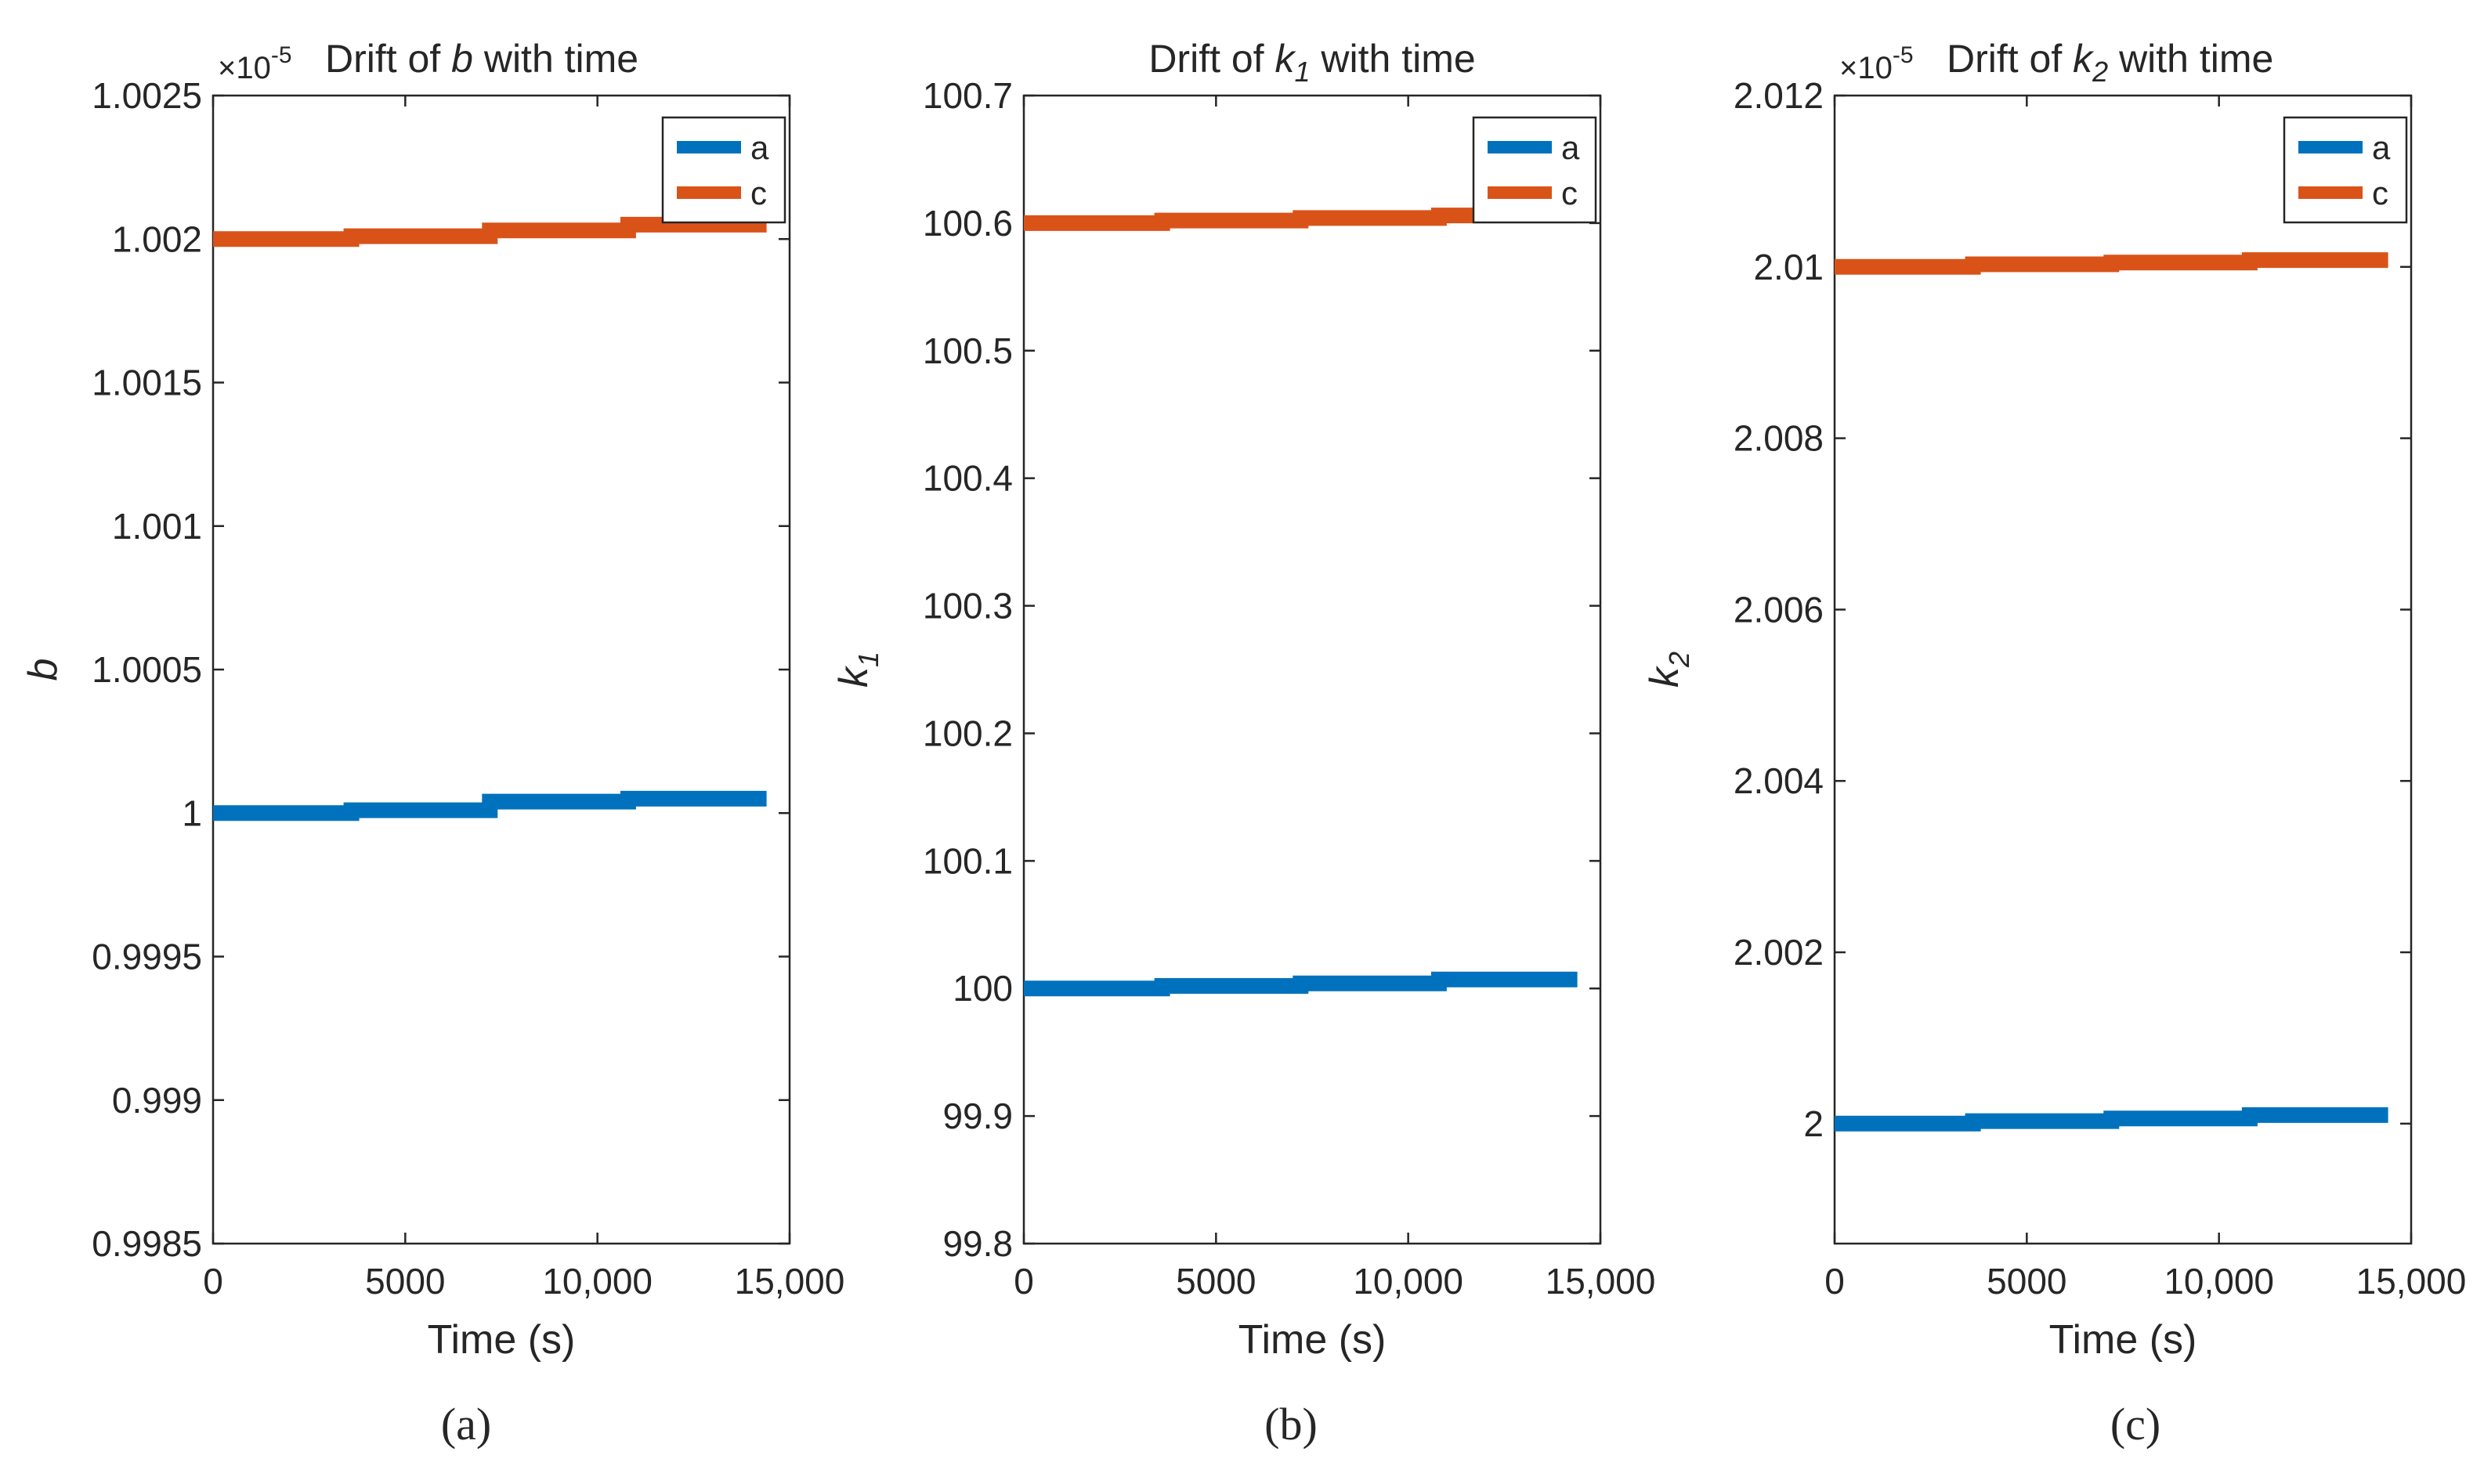  Describe the element at coordinates (157, 238) in the screenshot. I see `y-tick-label: 1.002` at that location.